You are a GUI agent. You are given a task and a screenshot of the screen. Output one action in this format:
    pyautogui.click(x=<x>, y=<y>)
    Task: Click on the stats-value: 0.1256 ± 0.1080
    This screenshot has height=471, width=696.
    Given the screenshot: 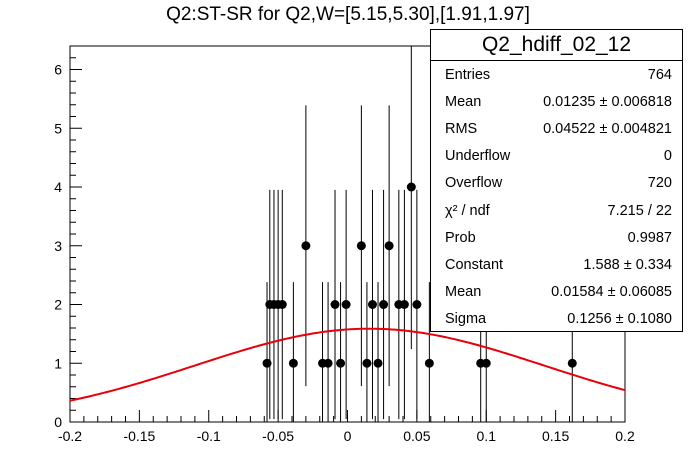 What is the action you would take?
    pyautogui.click(x=619, y=319)
    